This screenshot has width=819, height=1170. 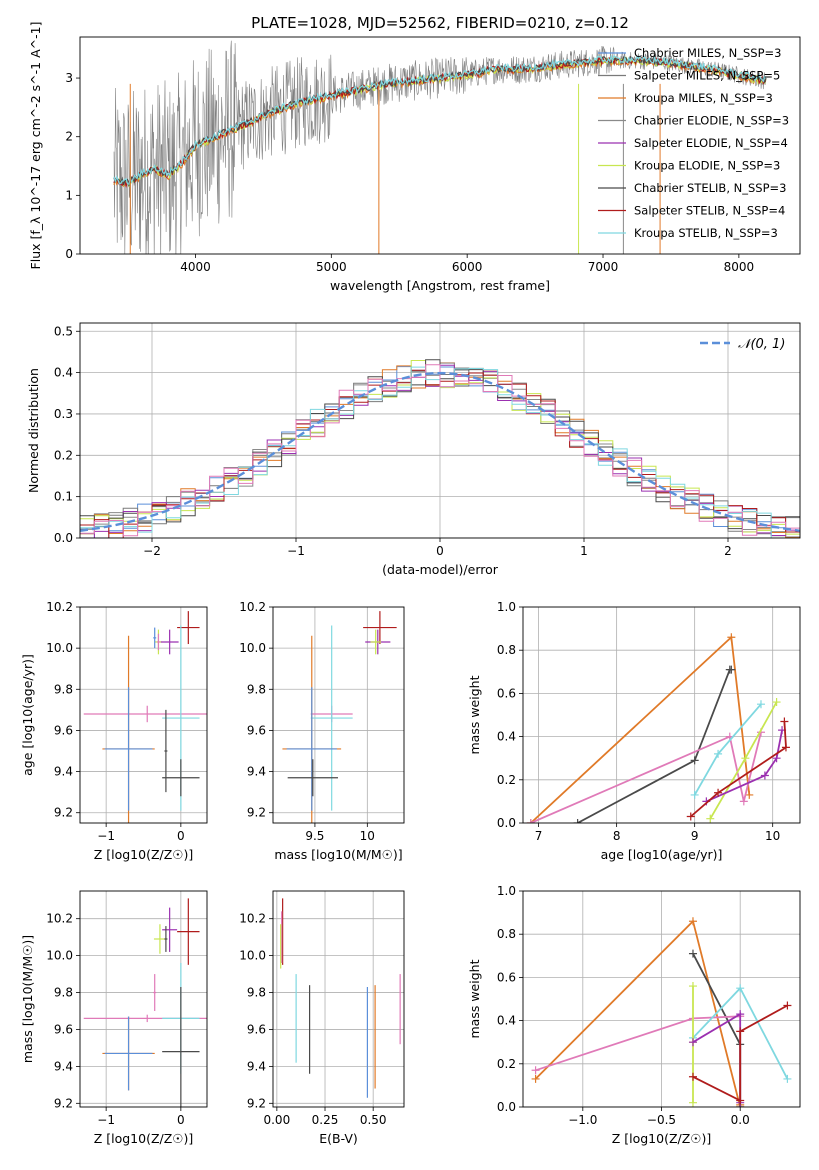 What do you see at coordinates (152, 551) in the screenshot?
I see `x-tick-label: −2` at bounding box center [152, 551].